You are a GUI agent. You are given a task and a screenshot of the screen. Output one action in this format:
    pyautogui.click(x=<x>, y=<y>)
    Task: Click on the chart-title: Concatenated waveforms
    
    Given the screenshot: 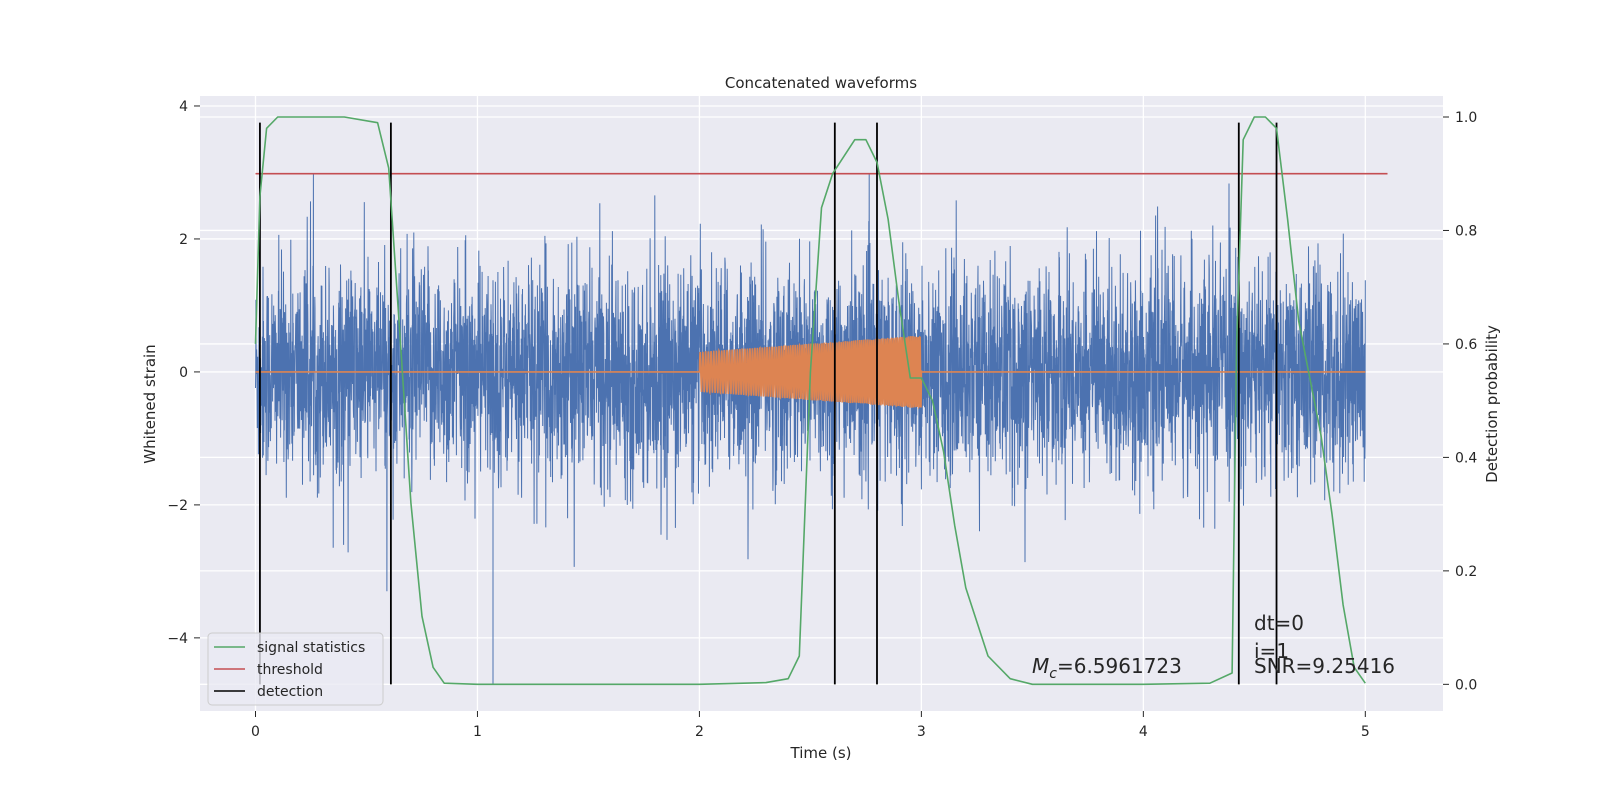 What is the action you would take?
    pyautogui.click(x=821, y=83)
    